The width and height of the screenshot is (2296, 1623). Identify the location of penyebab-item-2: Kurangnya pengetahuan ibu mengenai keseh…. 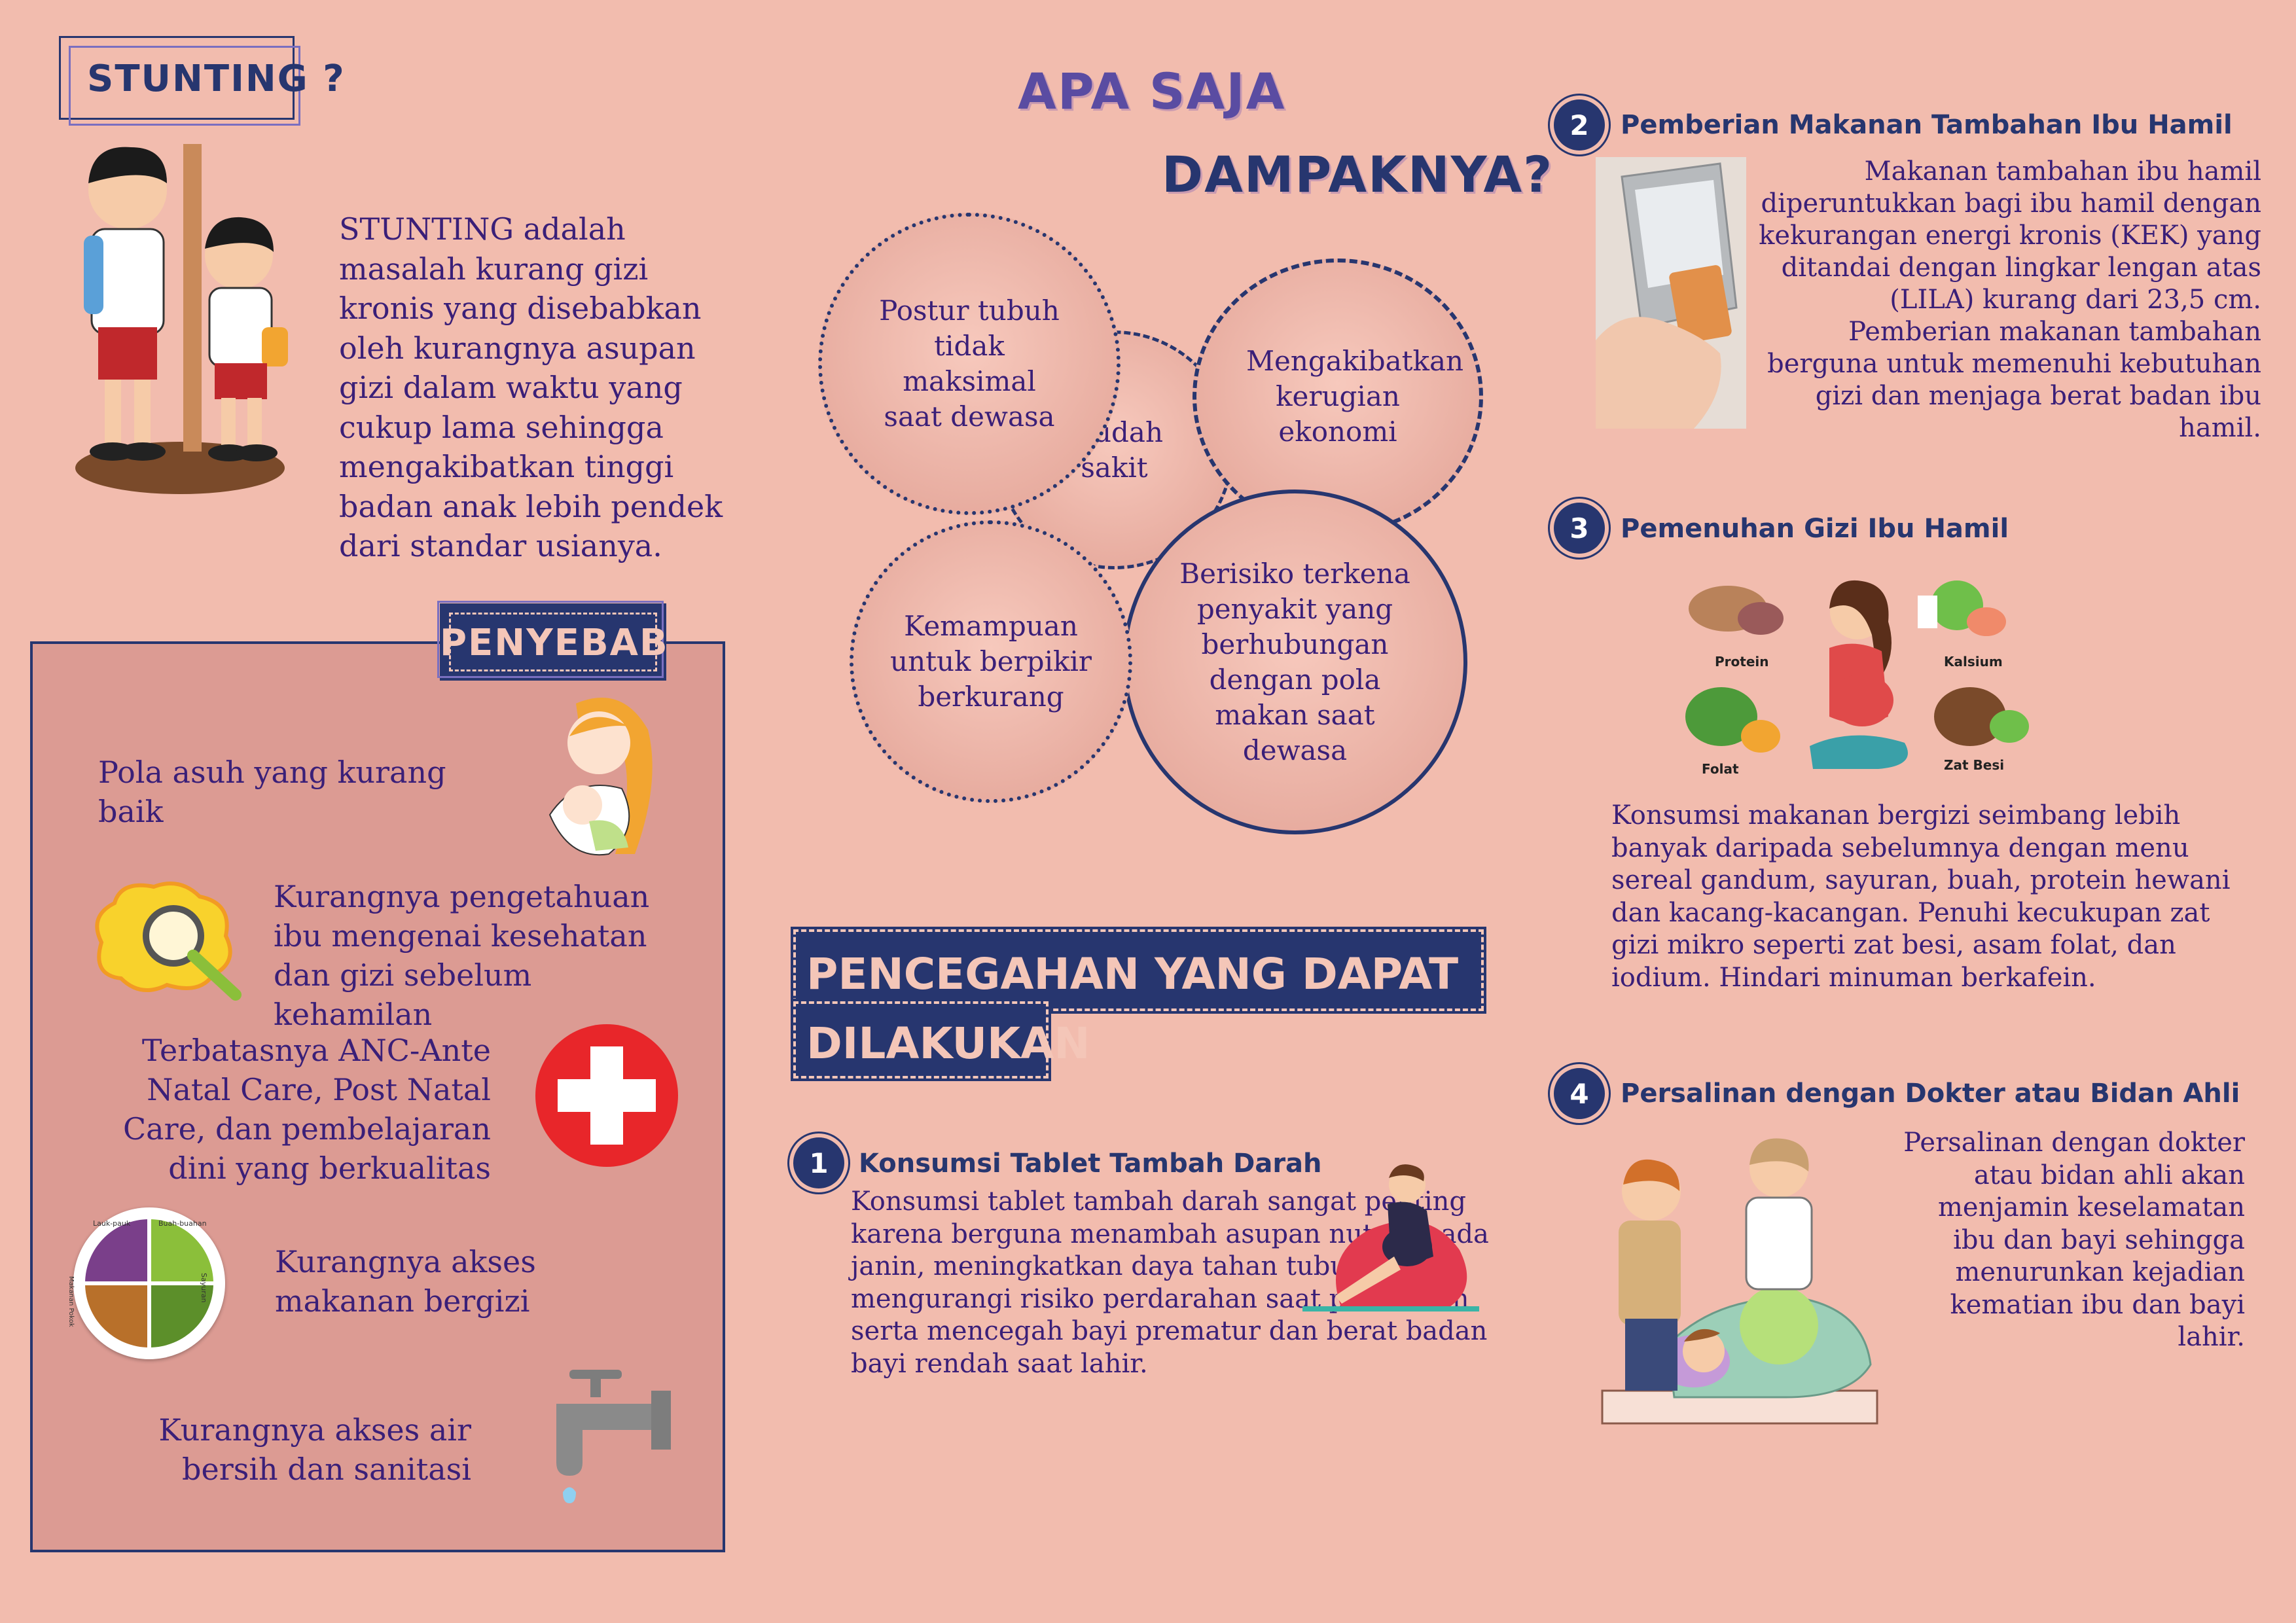
(462, 955).